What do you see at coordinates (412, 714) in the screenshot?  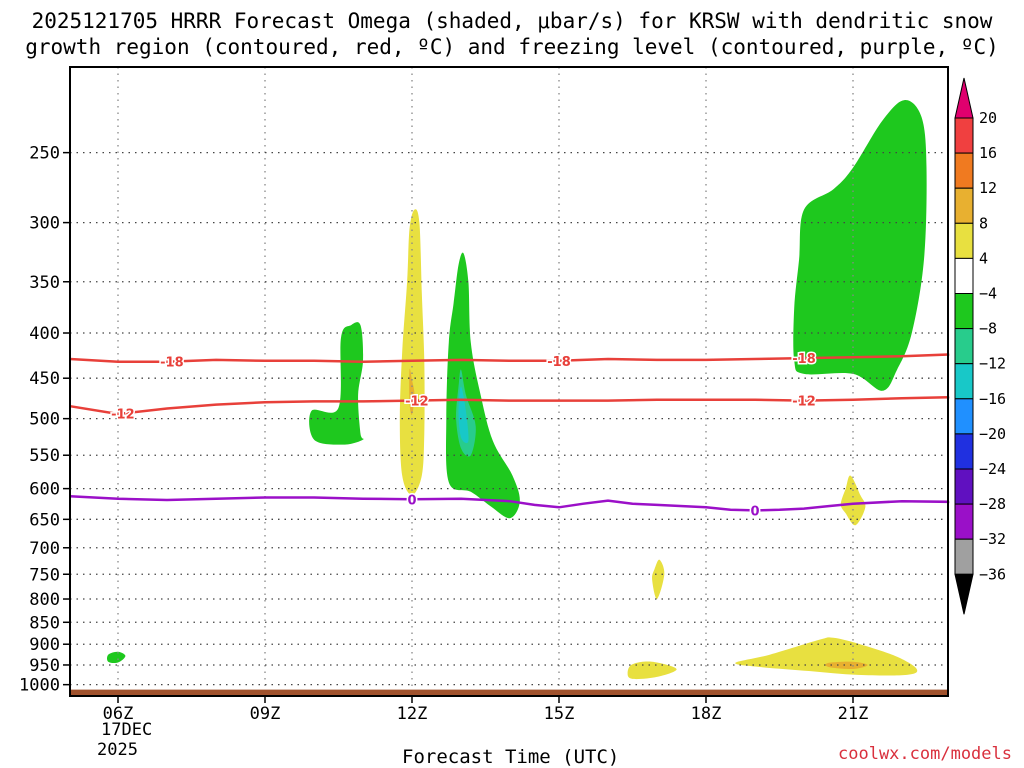 I see `x-tick-label: 12Z` at bounding box center [412, 714].